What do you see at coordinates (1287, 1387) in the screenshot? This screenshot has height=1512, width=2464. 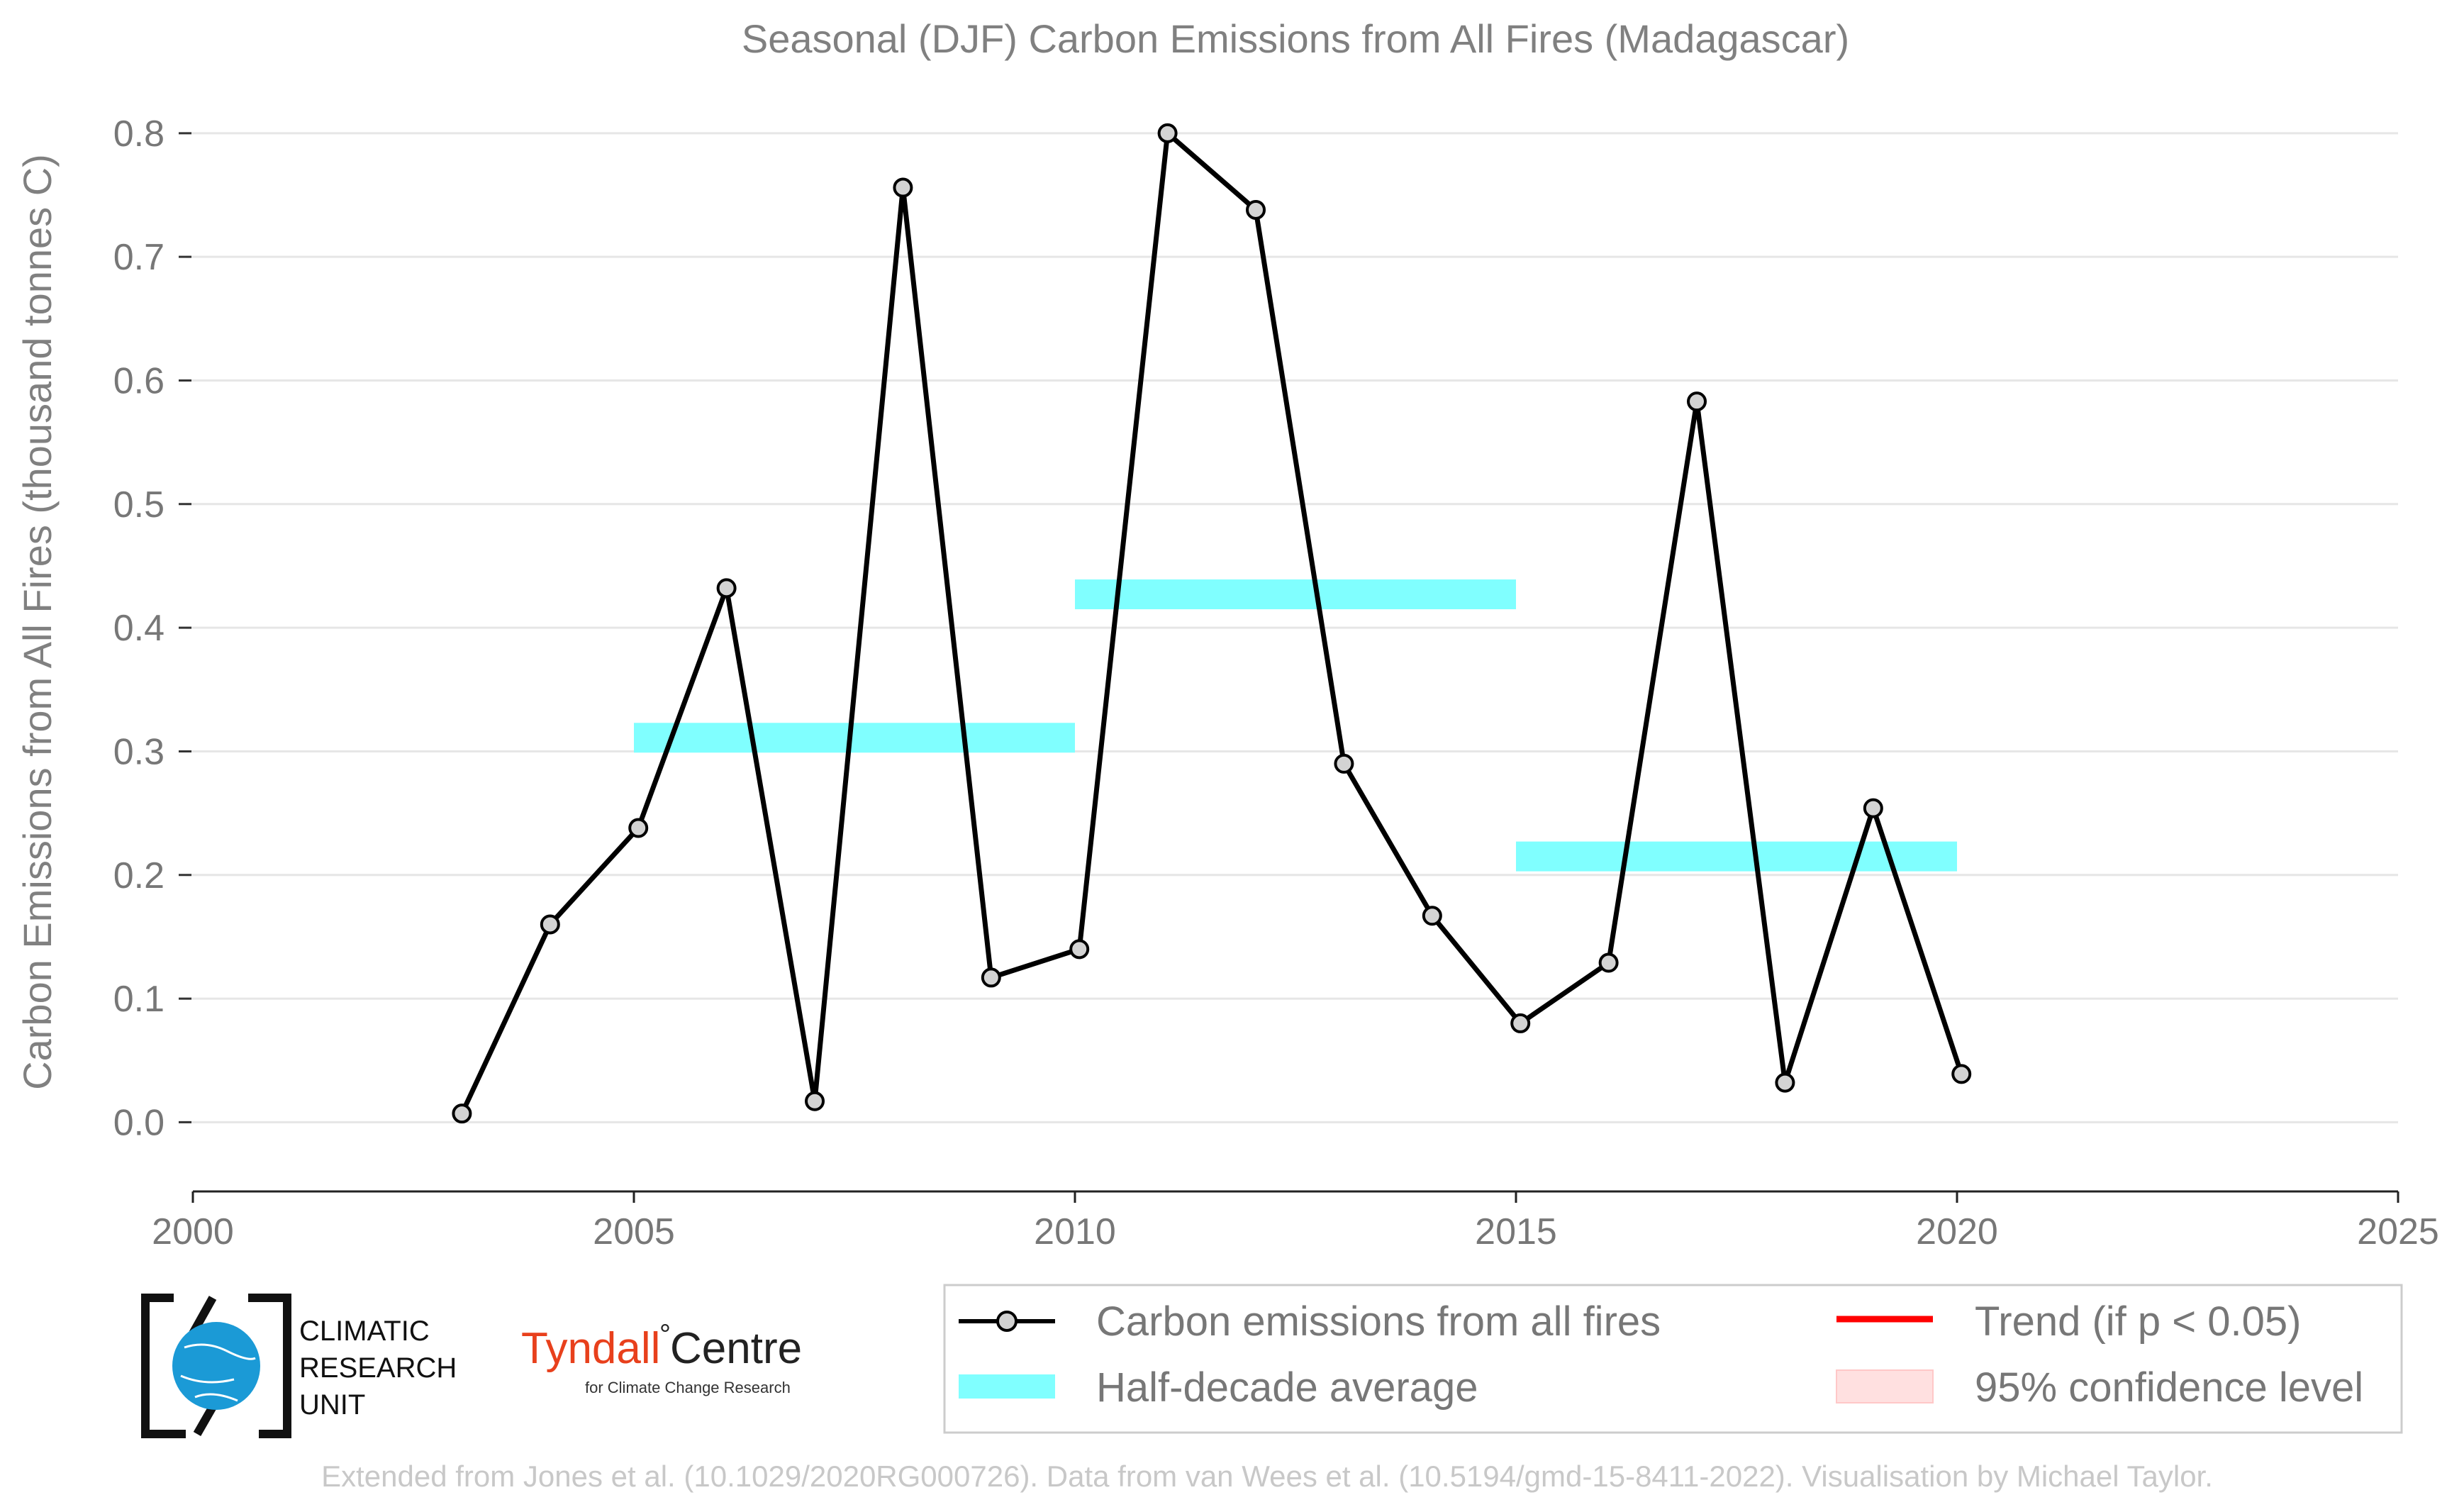 I see `legend-label-average: Half-decade average` at bounding box center [1287, 1387].